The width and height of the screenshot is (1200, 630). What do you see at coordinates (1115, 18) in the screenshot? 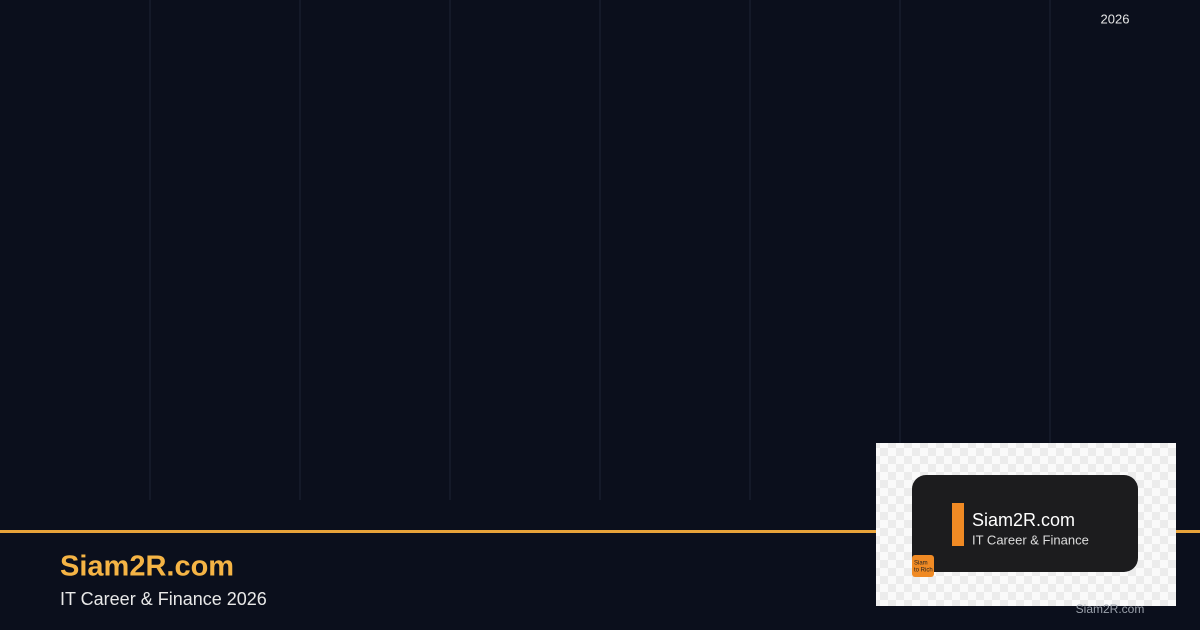
I see `corner-label: 2026` at bounding box center [1115, 18].